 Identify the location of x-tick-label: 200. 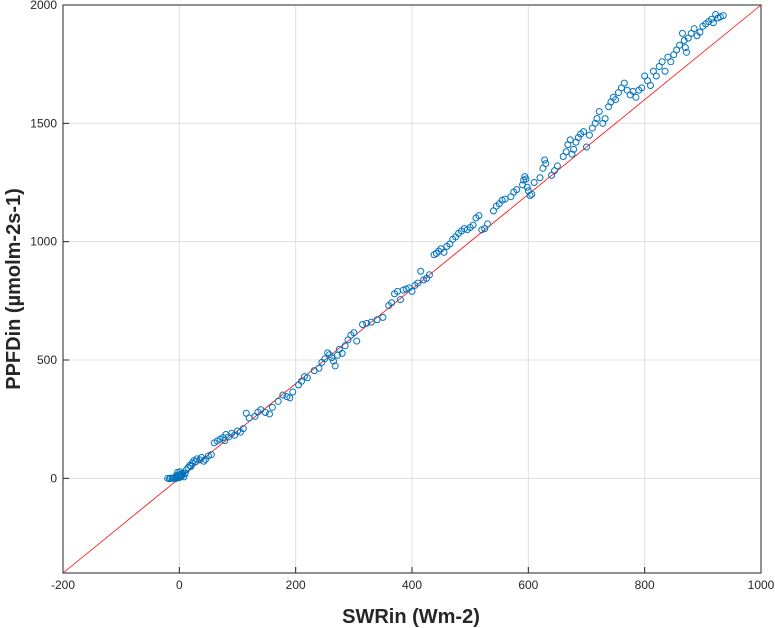
(296, 585).